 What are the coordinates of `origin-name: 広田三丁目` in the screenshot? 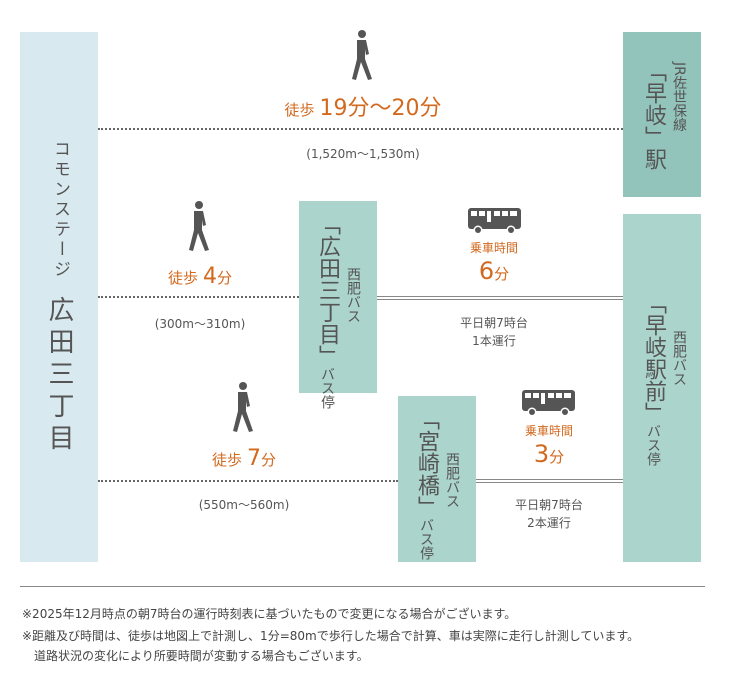 It's located at (59, 376).